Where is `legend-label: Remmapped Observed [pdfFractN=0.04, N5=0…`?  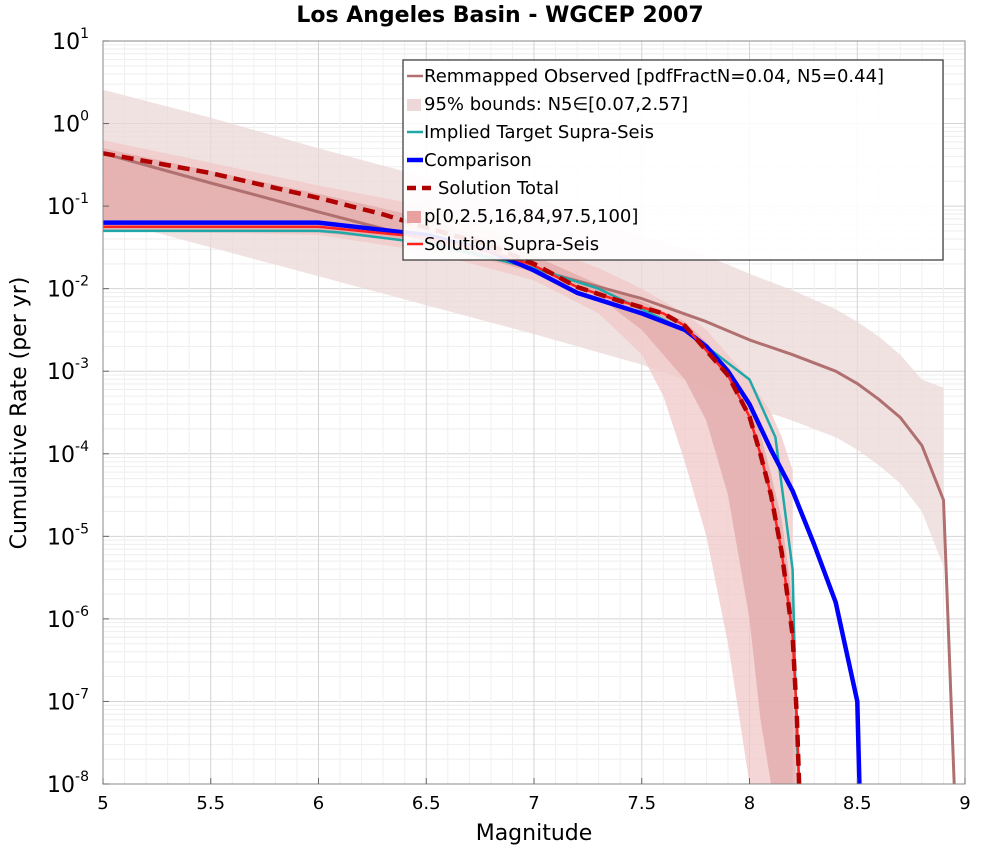 legend-label: Remmapped Observed [pdfFractN=0.04, N5=0… is located at coordinates (654, 76).